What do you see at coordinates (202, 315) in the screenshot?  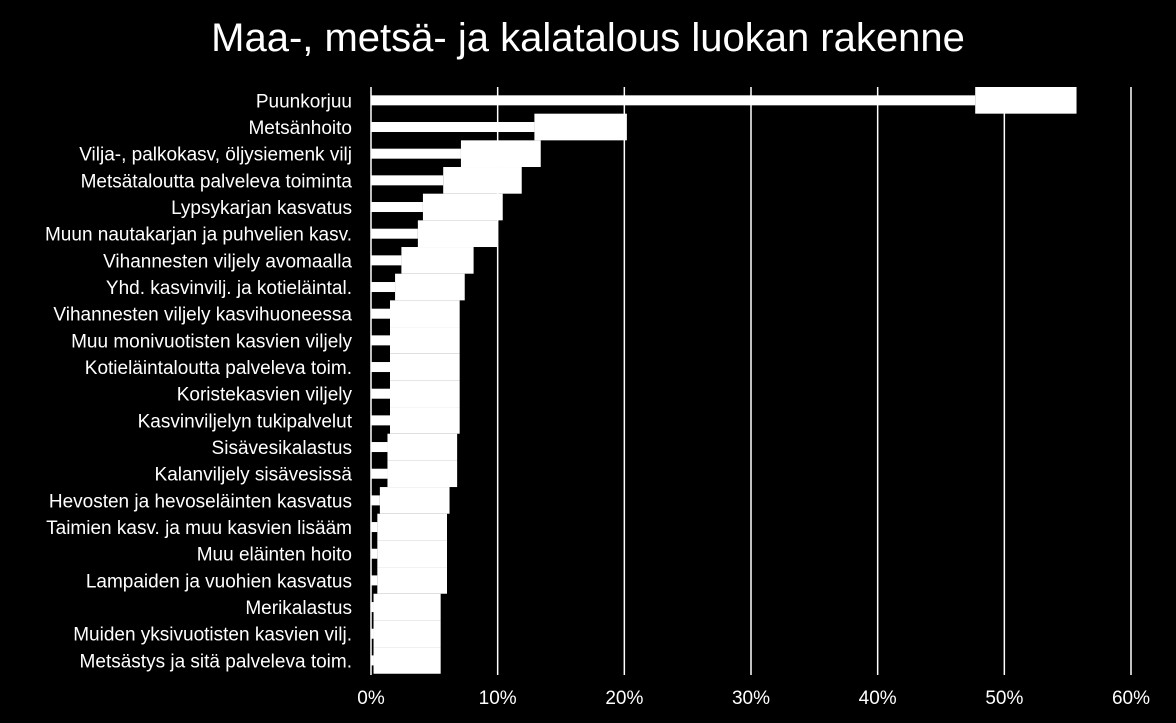 I see `category-label: Vihannesten viljely kasvihuoneessa` at bounding box center [202, 315].